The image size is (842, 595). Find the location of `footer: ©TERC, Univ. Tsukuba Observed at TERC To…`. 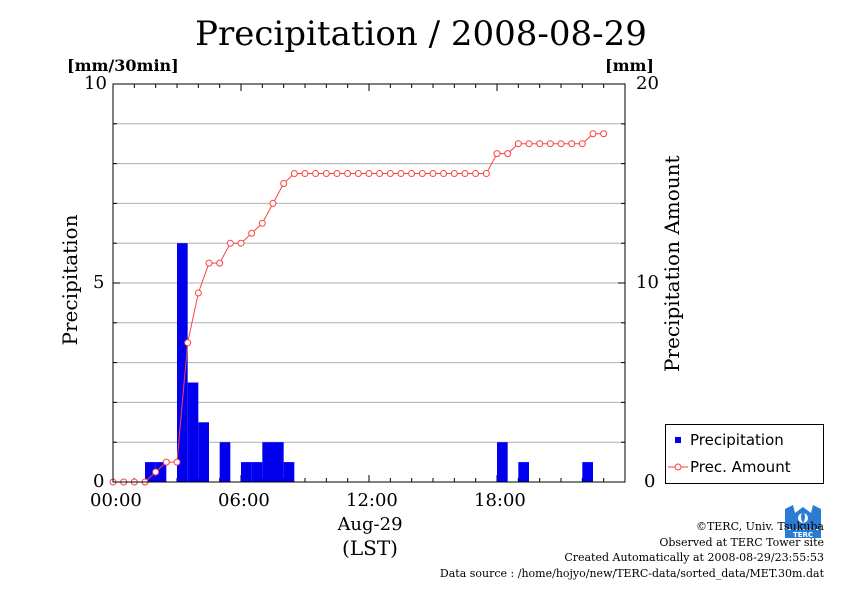

footer: ©TERC, Univ. Tsukuba Observed at TERC To… is located at coordinates (632, 550).